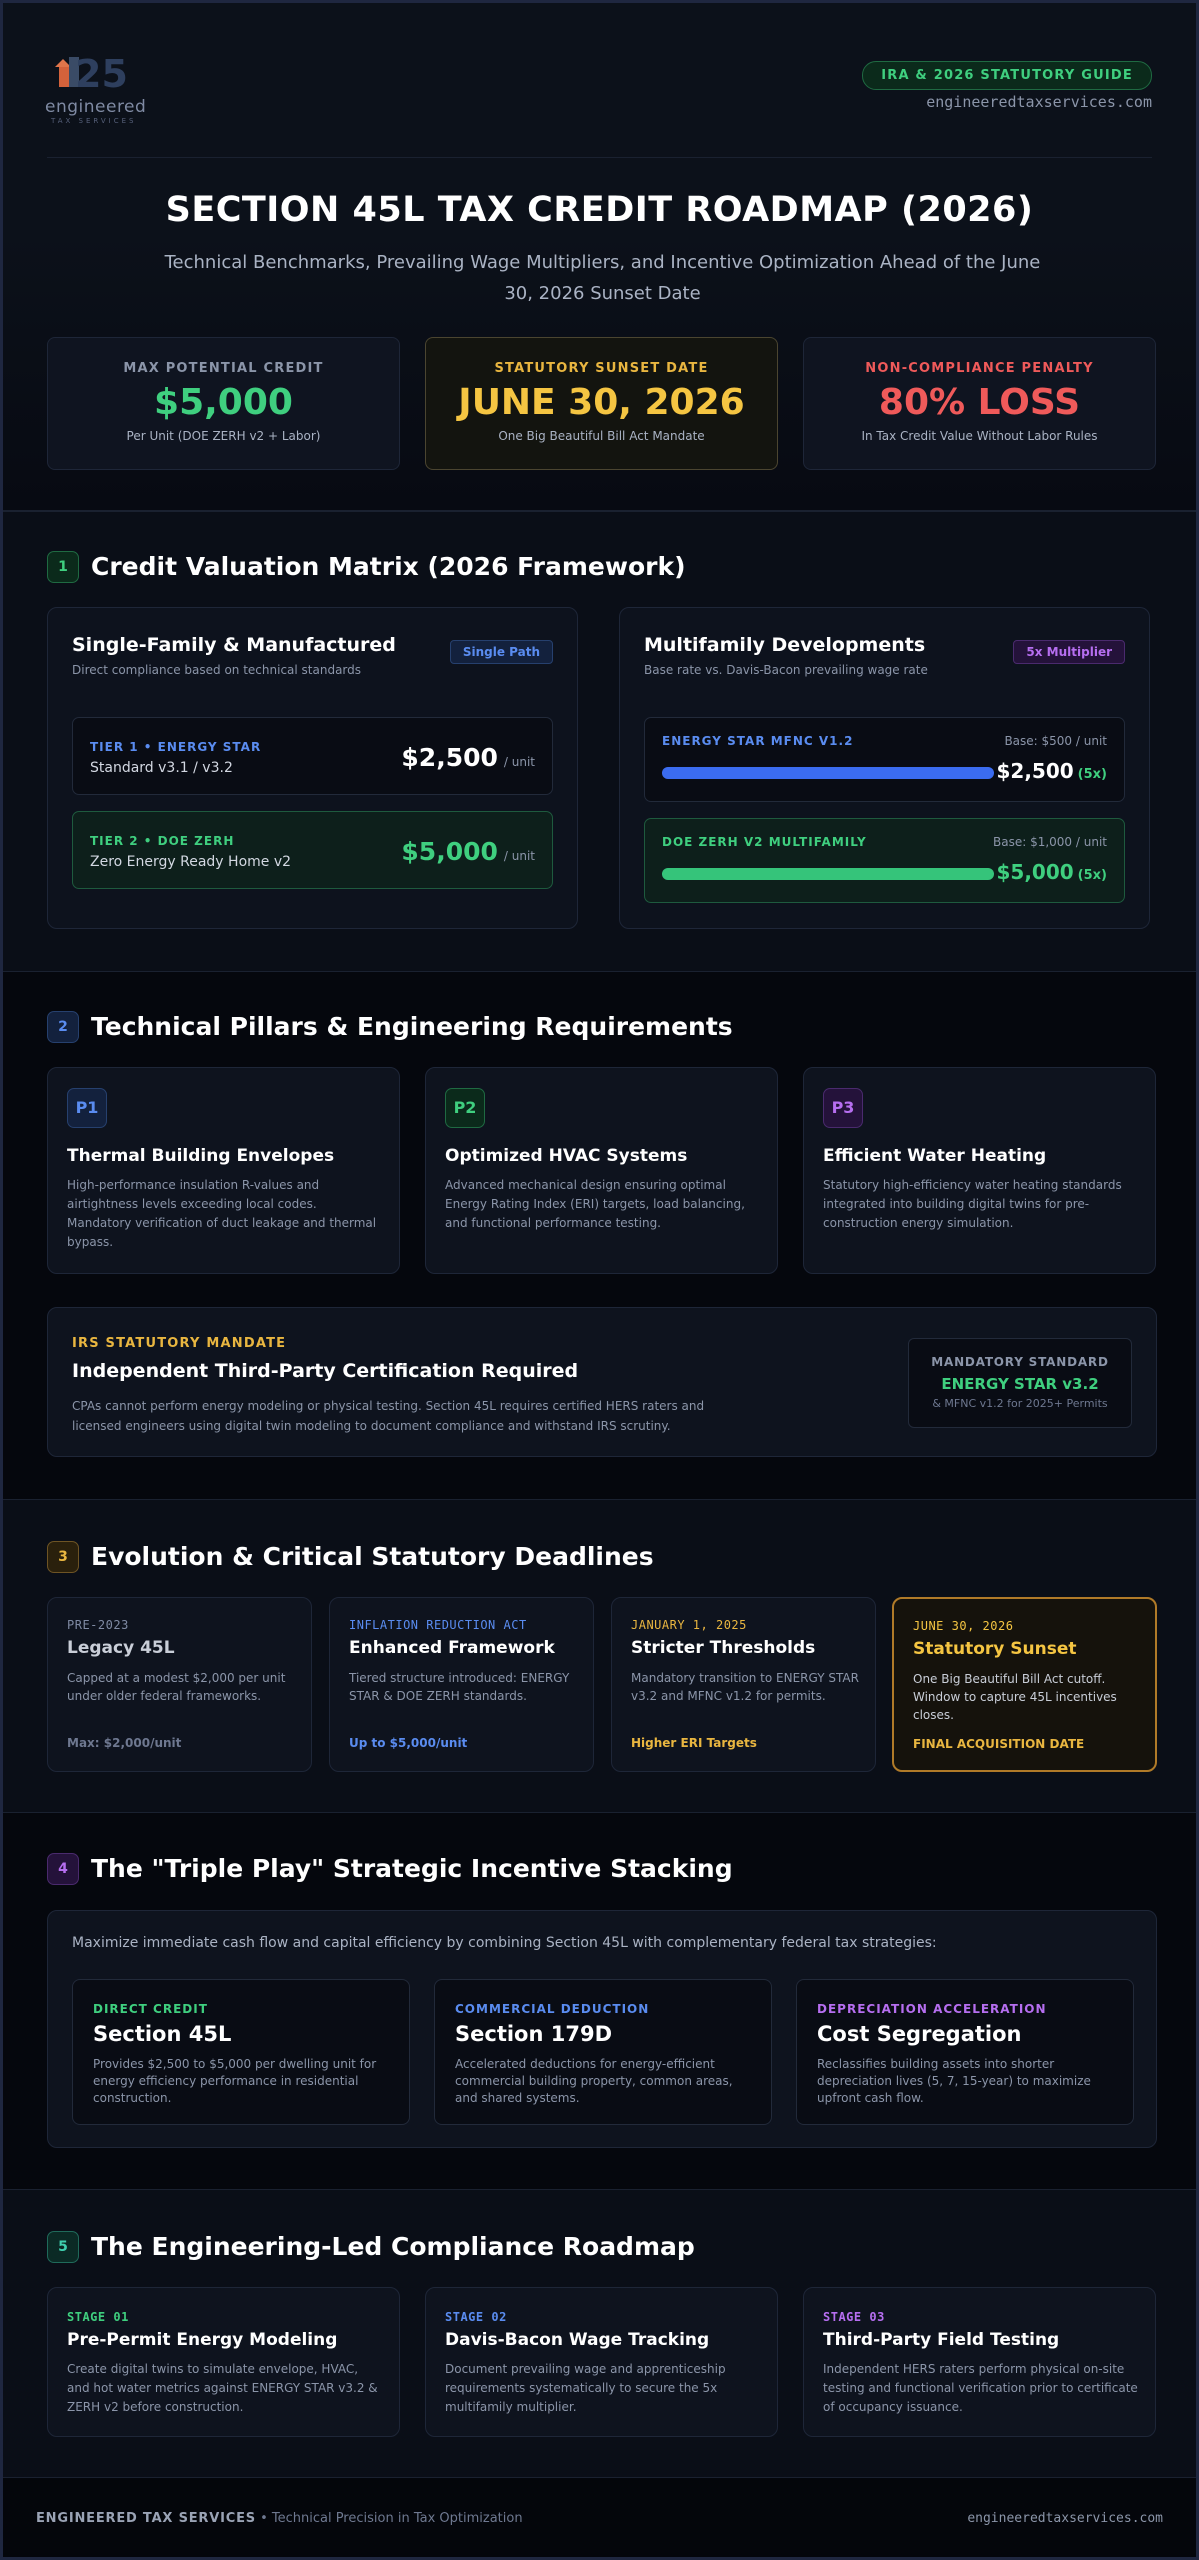  What do you see at coordinates (372, 1556) in the screenshot?
I see `section-title: Evolution & Critical Statutory Deadlines` at bounding box center [372, 1556].